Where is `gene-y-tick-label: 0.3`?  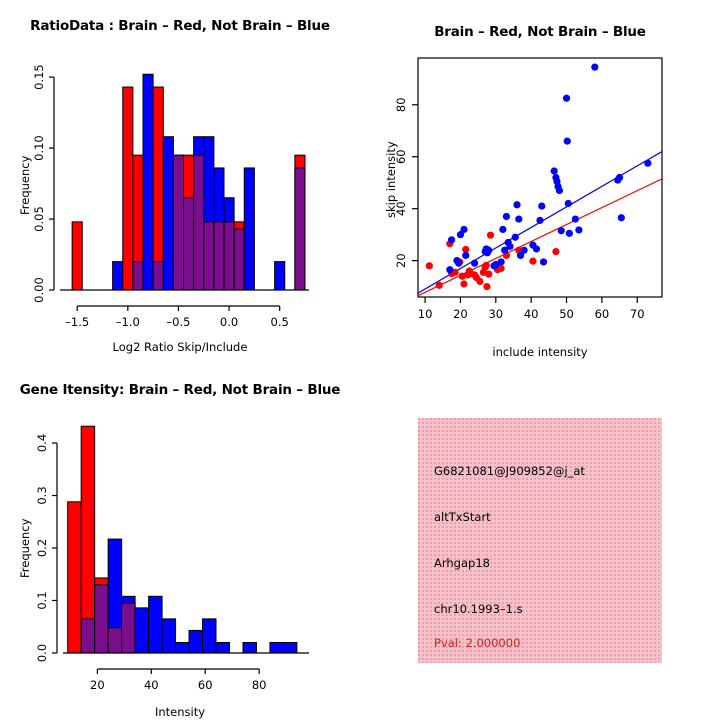 gene-y-tick-label: 0.3 is located at coordinates (42, 495).